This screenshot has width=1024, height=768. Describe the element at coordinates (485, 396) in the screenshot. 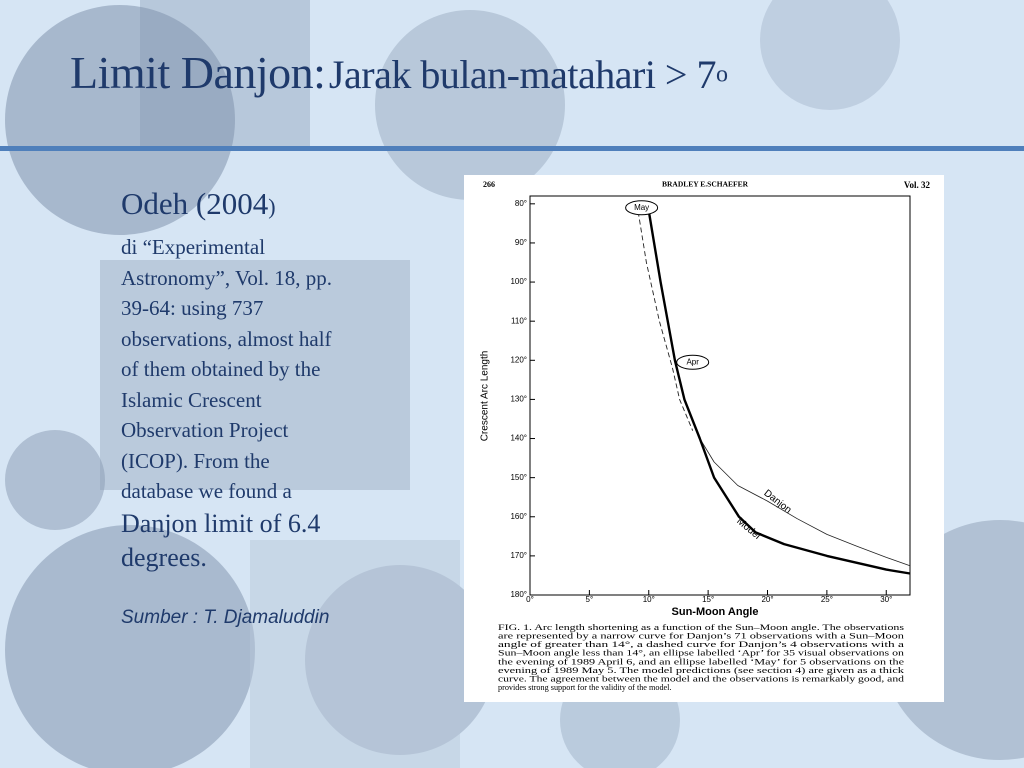

I see `y-axis-label: Crescent Arc Length` at that location.